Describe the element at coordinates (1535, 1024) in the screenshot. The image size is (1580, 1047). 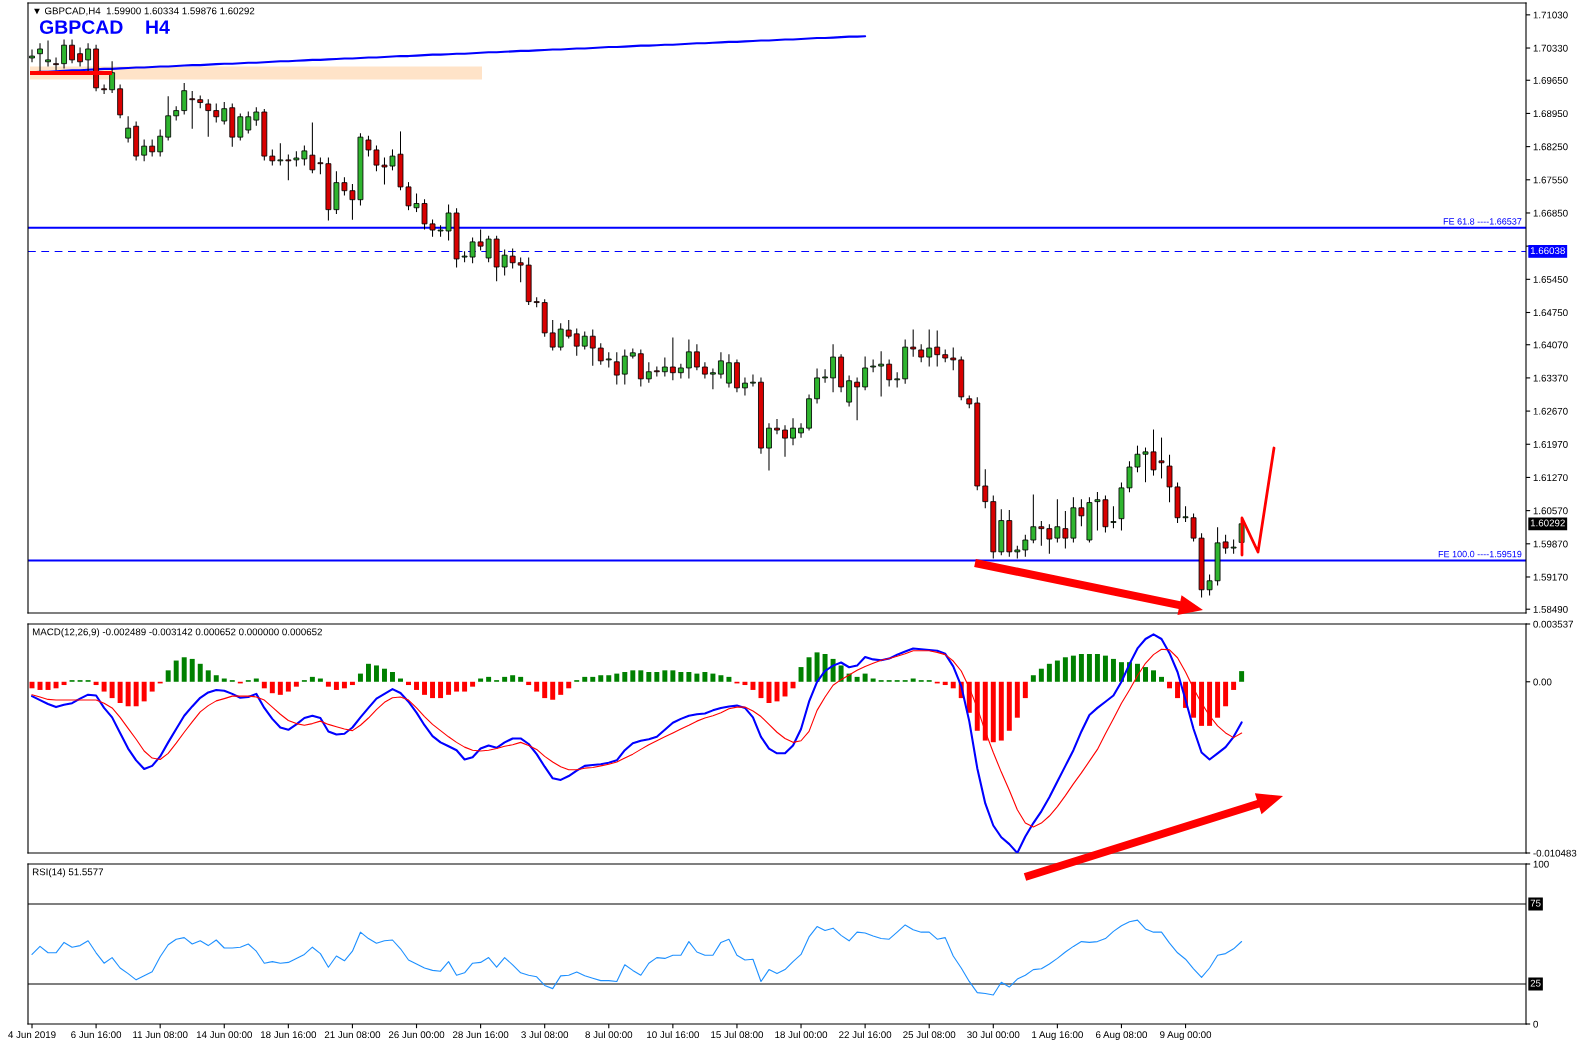
I see `y-tick-label: 0` at that location.